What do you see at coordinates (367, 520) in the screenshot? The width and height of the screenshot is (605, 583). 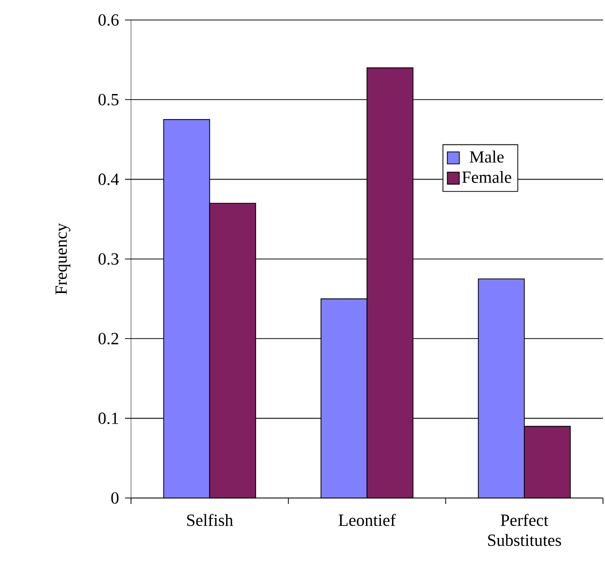 I see `x-tick-label: Leontief` at bounding box center [367, 520].